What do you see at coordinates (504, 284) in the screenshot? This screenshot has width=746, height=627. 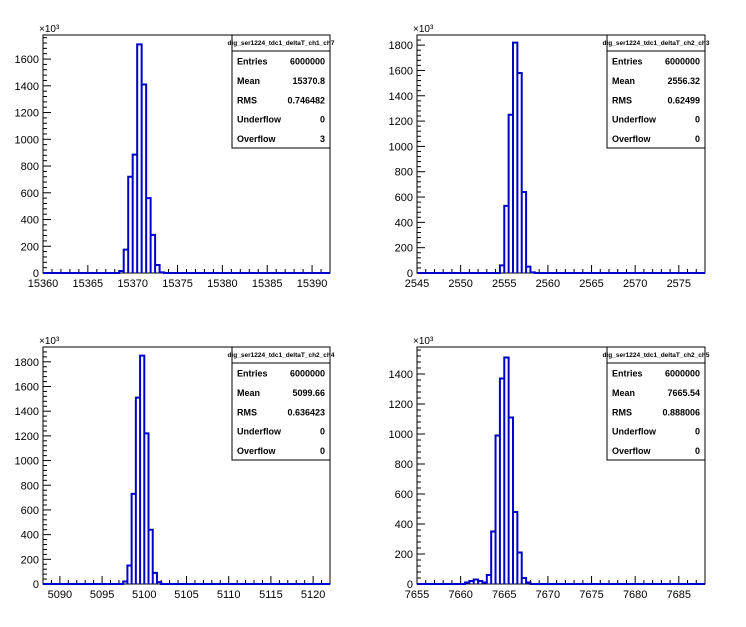 I see `x-tick-label: 2555` at bounding box center [504, 284].